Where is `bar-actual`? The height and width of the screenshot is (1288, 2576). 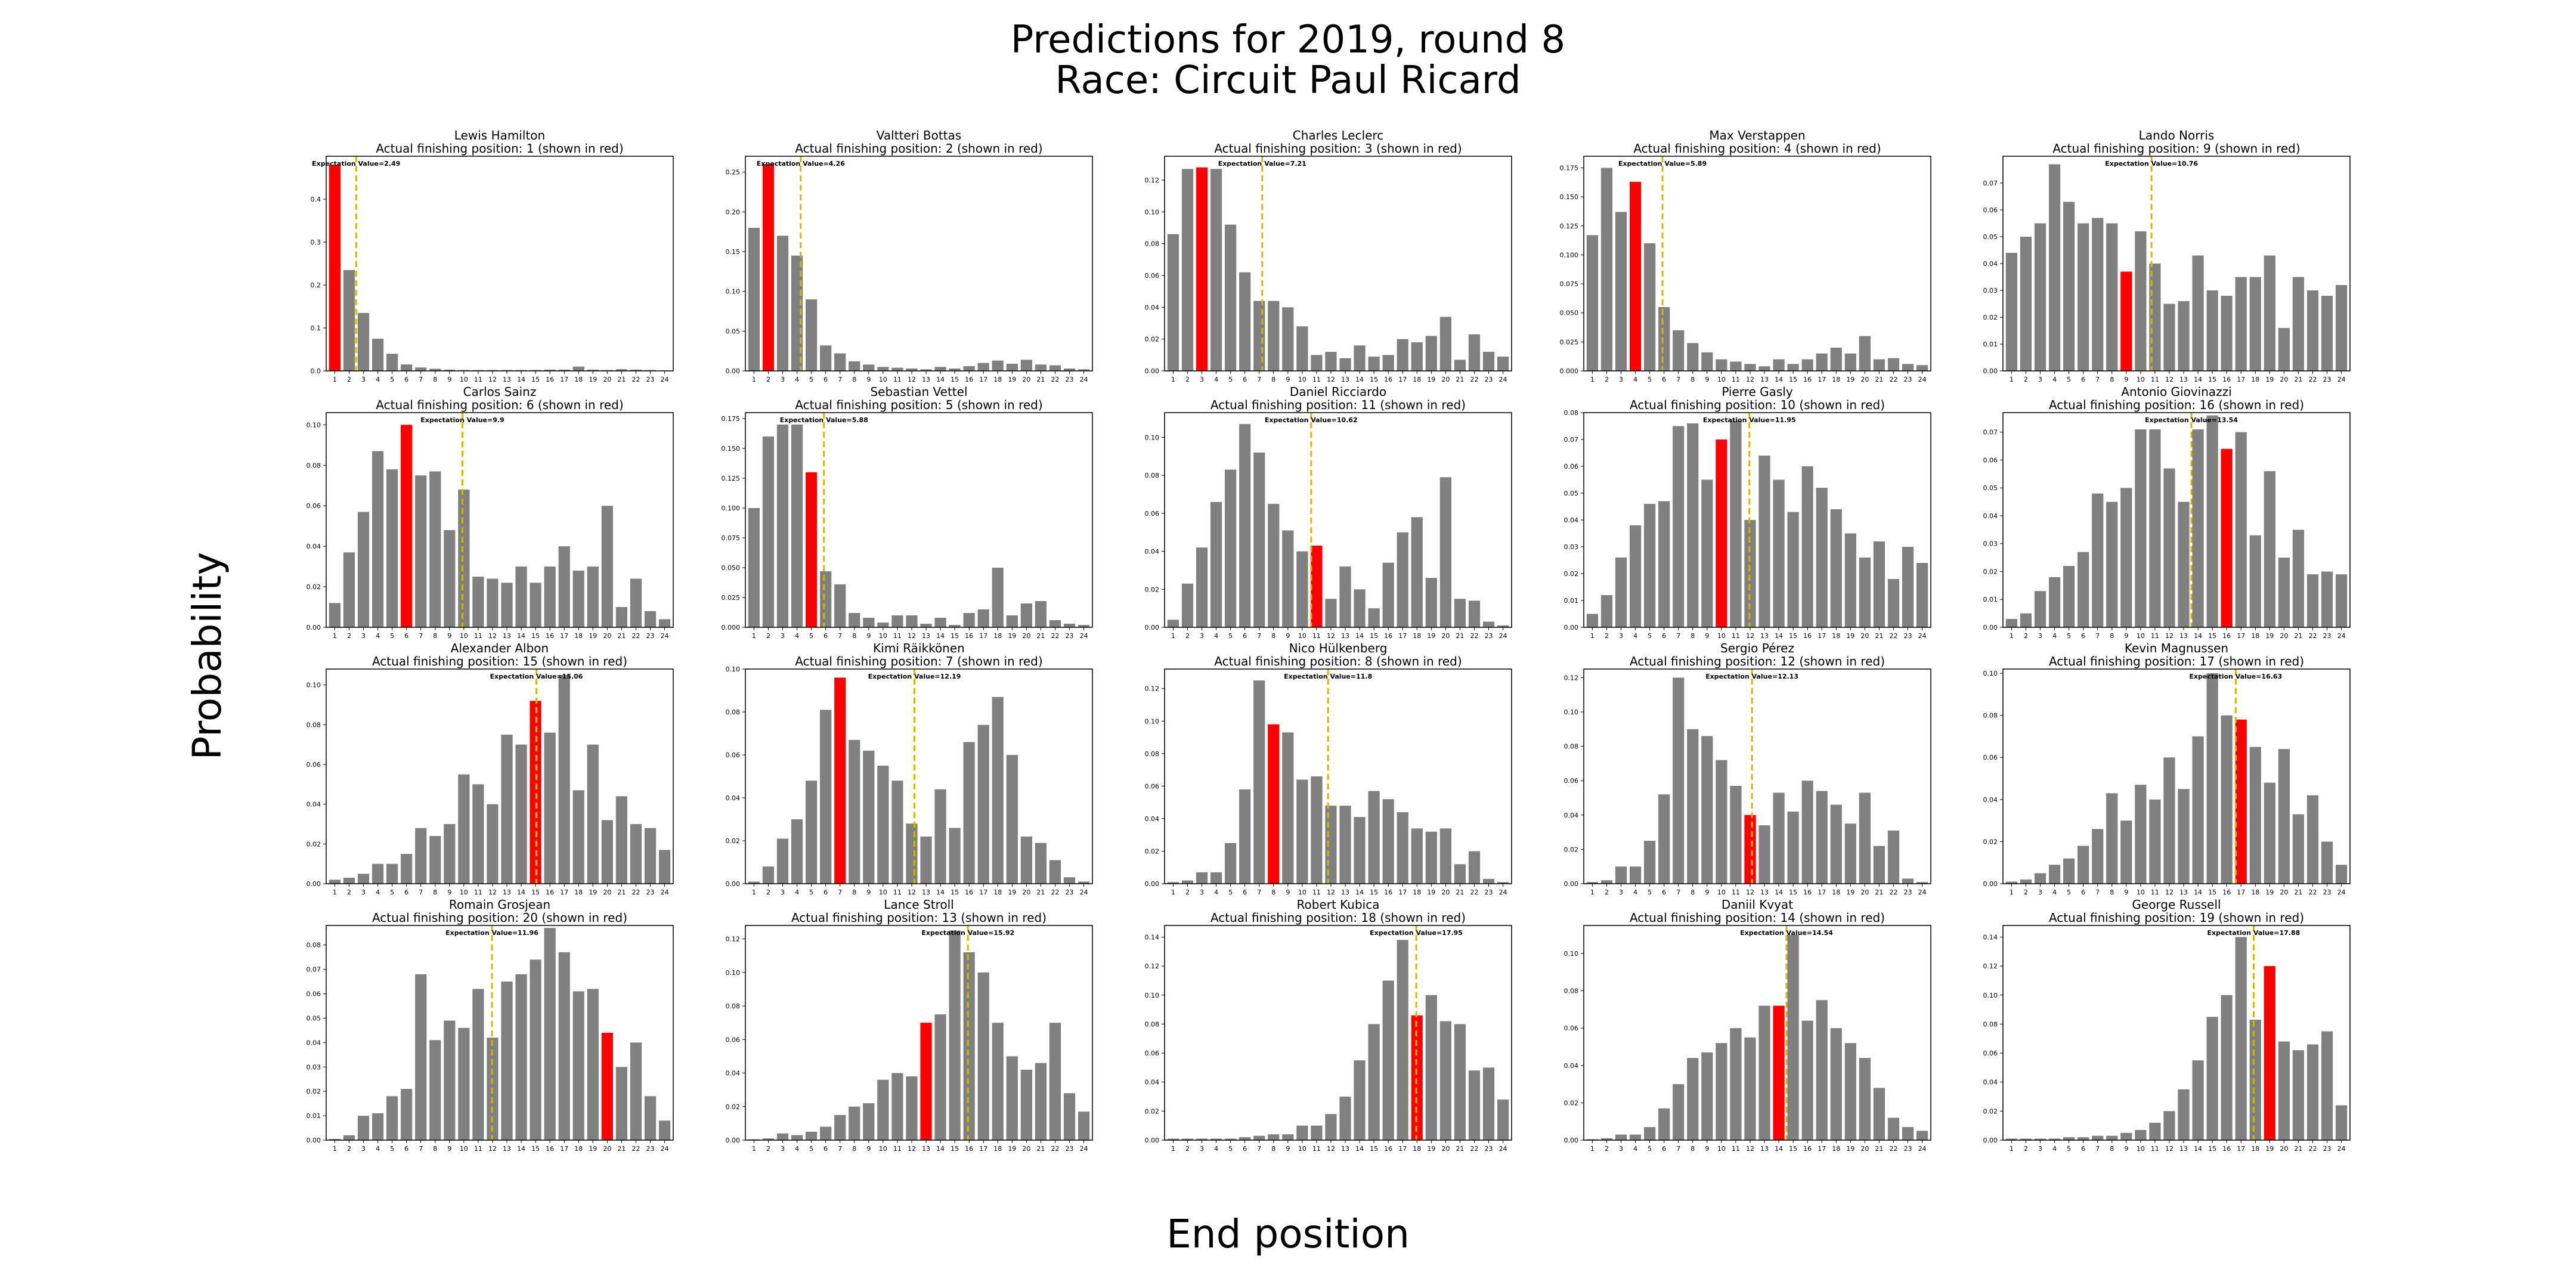
bar-actual is located at coordinates (2227, 537).